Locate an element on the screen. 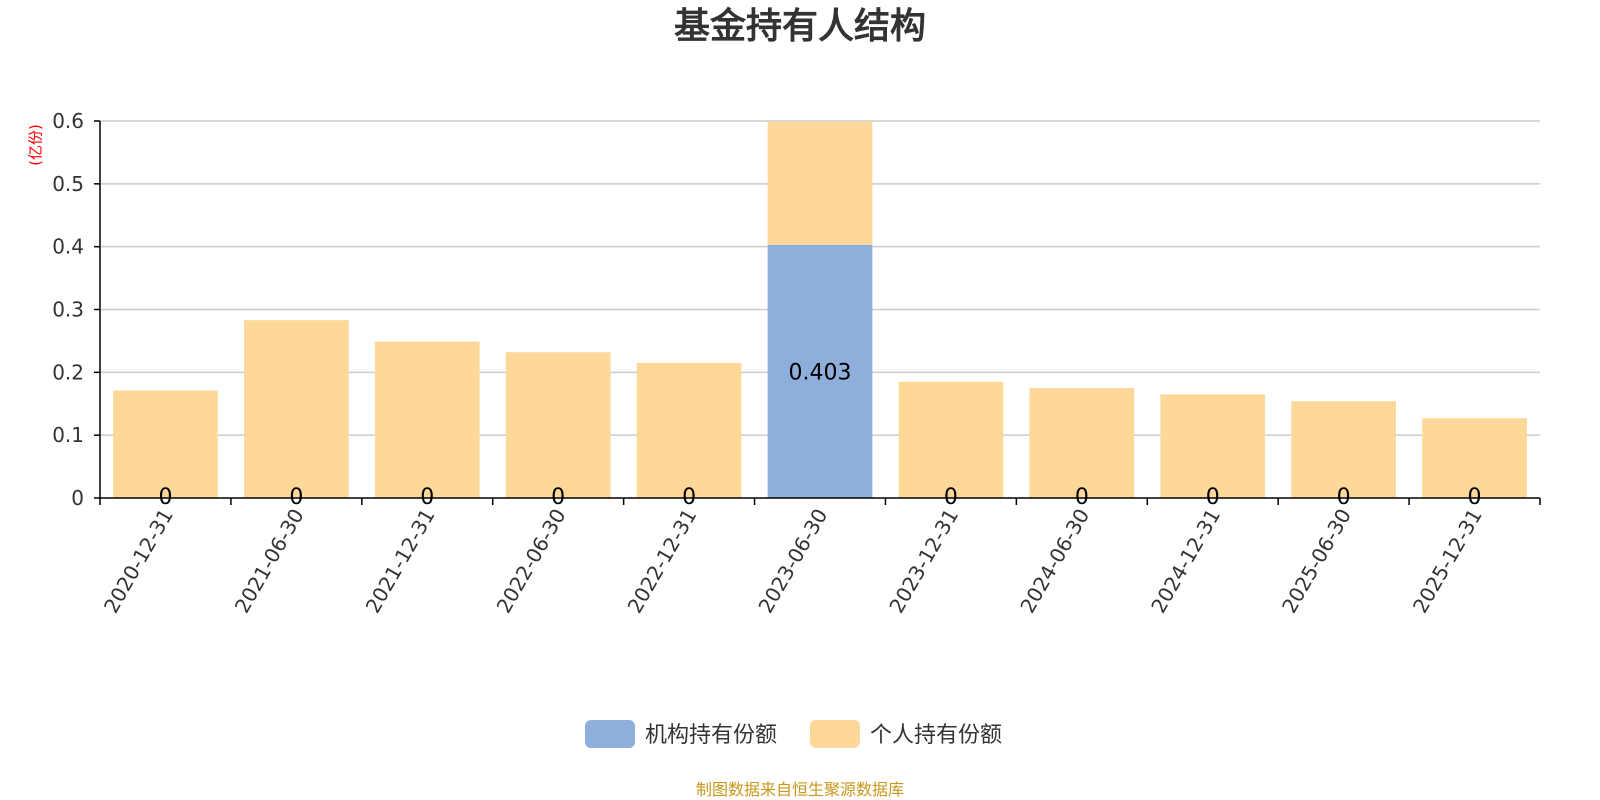 The height and width of the screenshot is (800, 1600). source-note: 制图数据来自恒生聚源数据库 is located at coordinates (800, 789).